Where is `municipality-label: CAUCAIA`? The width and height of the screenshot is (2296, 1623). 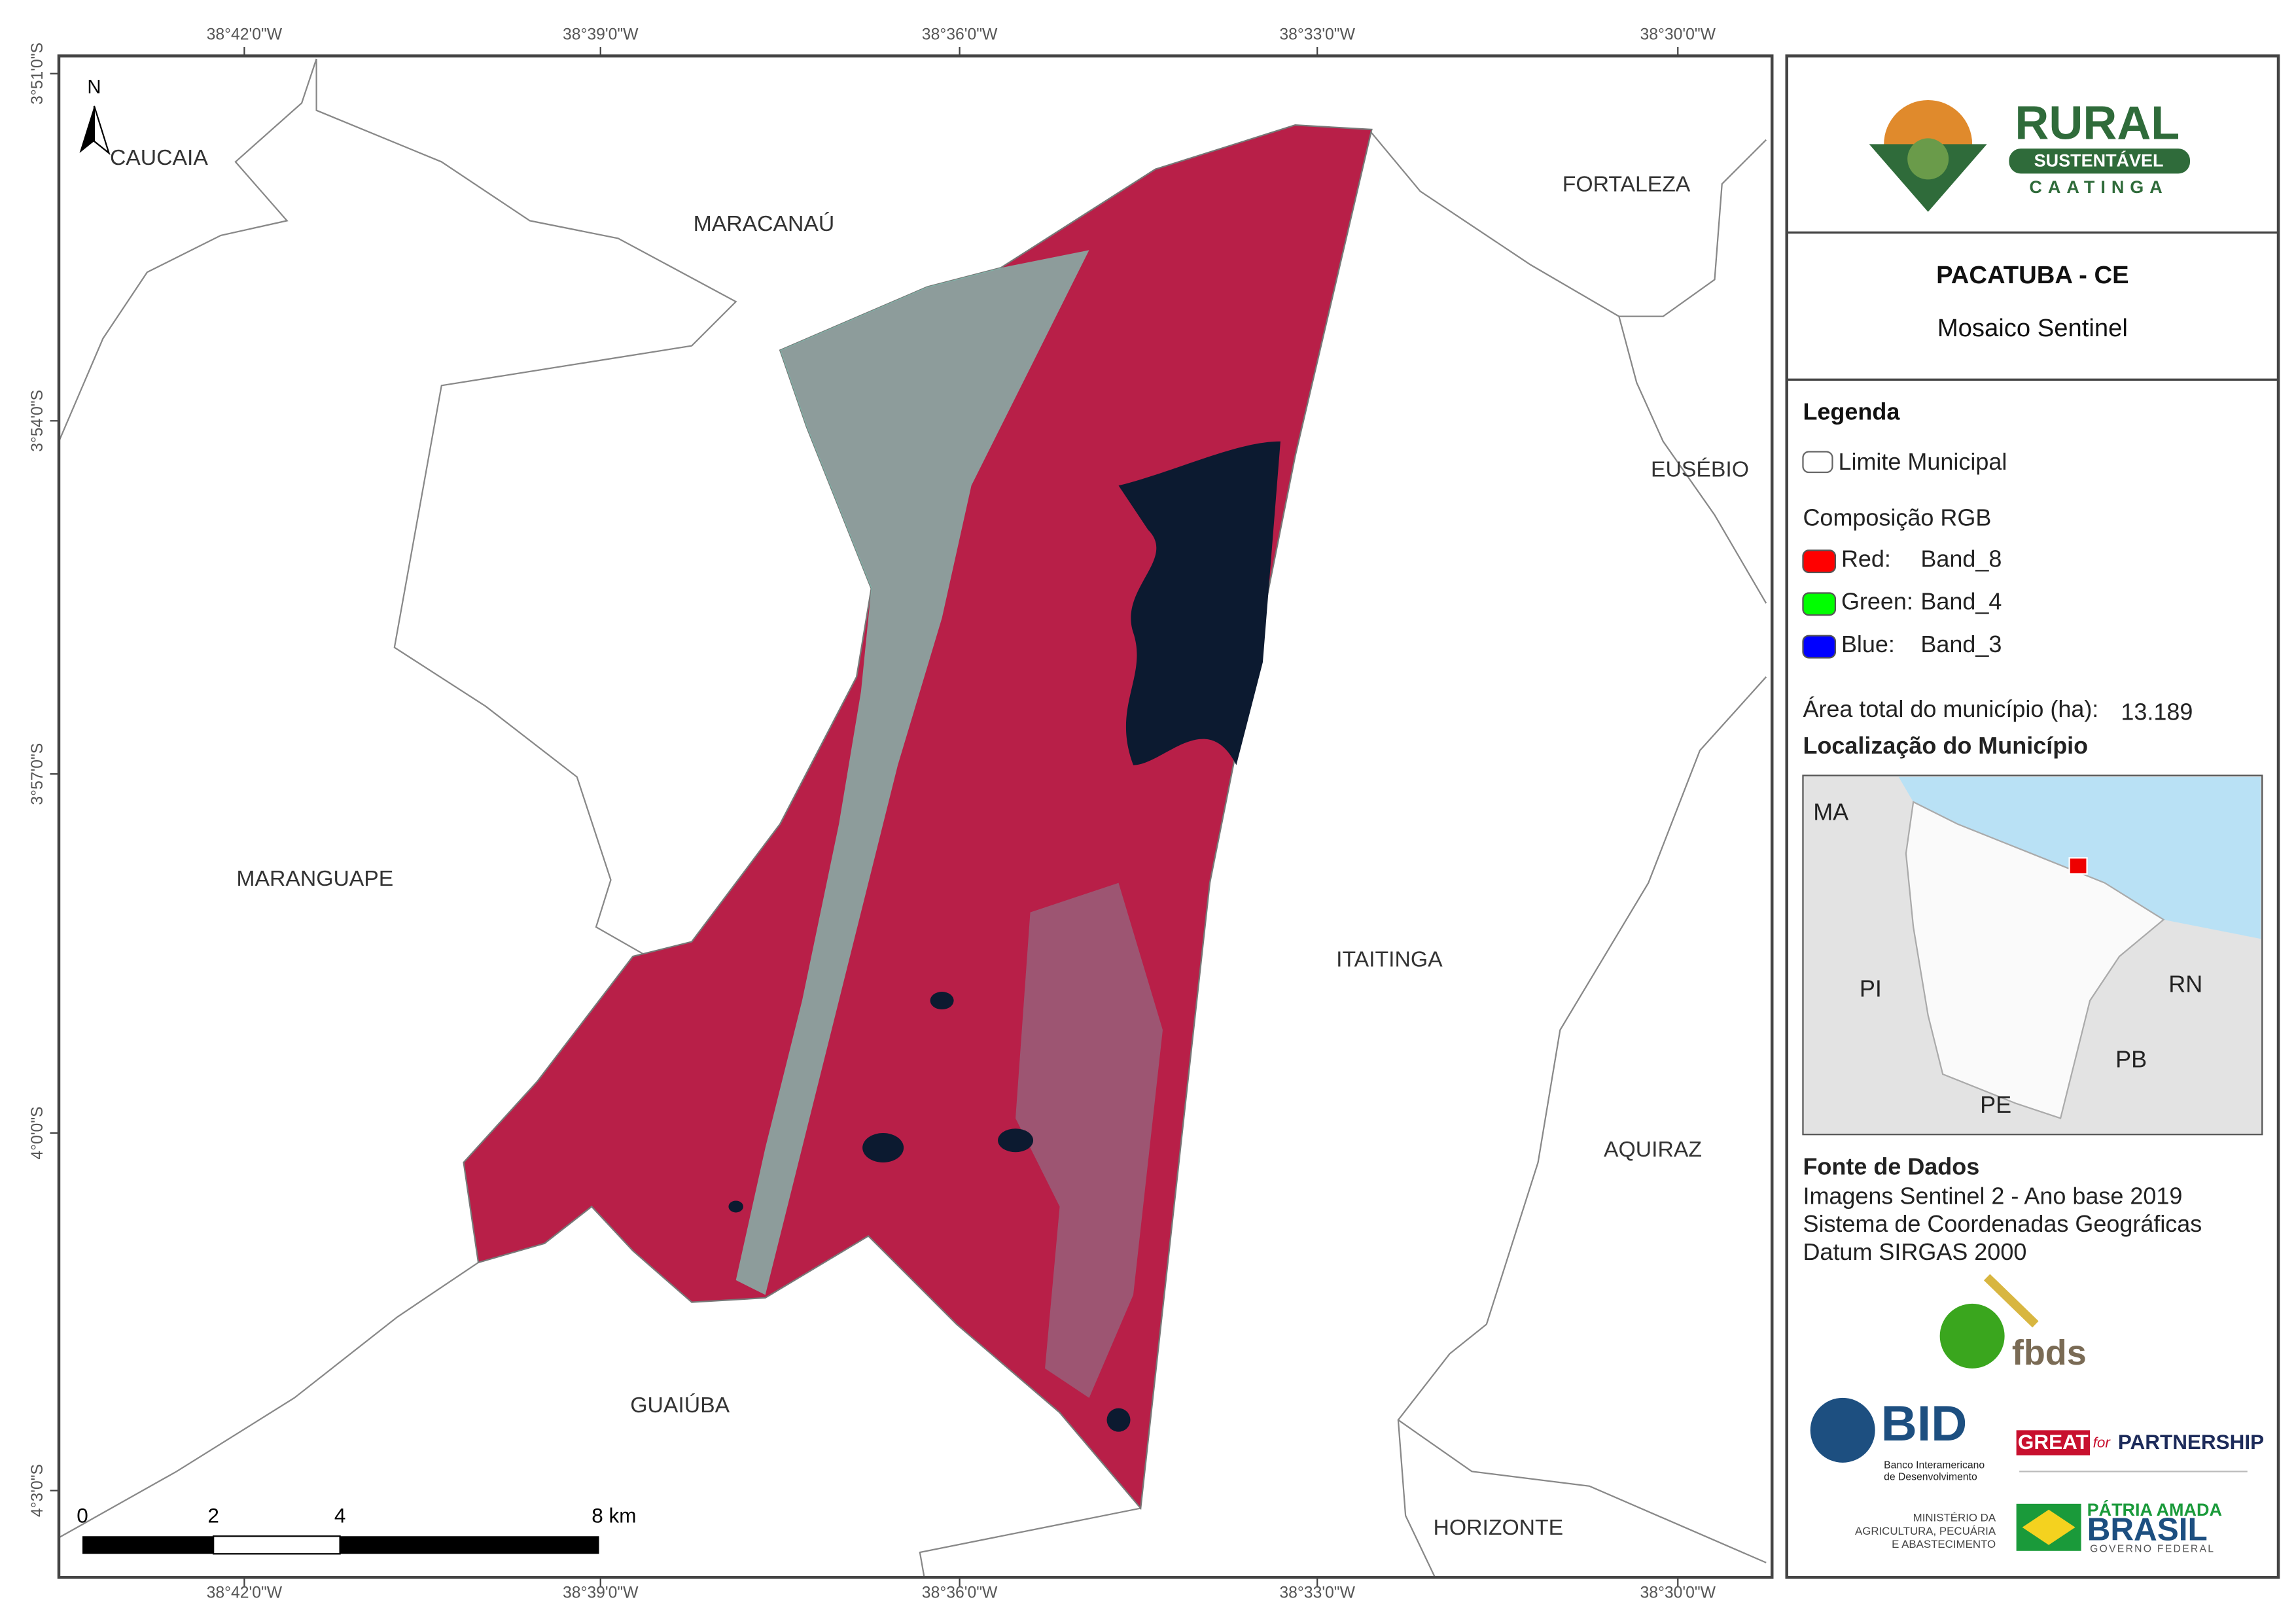 municipality-label: CAUCAIA is located at coordinates (159, 157).